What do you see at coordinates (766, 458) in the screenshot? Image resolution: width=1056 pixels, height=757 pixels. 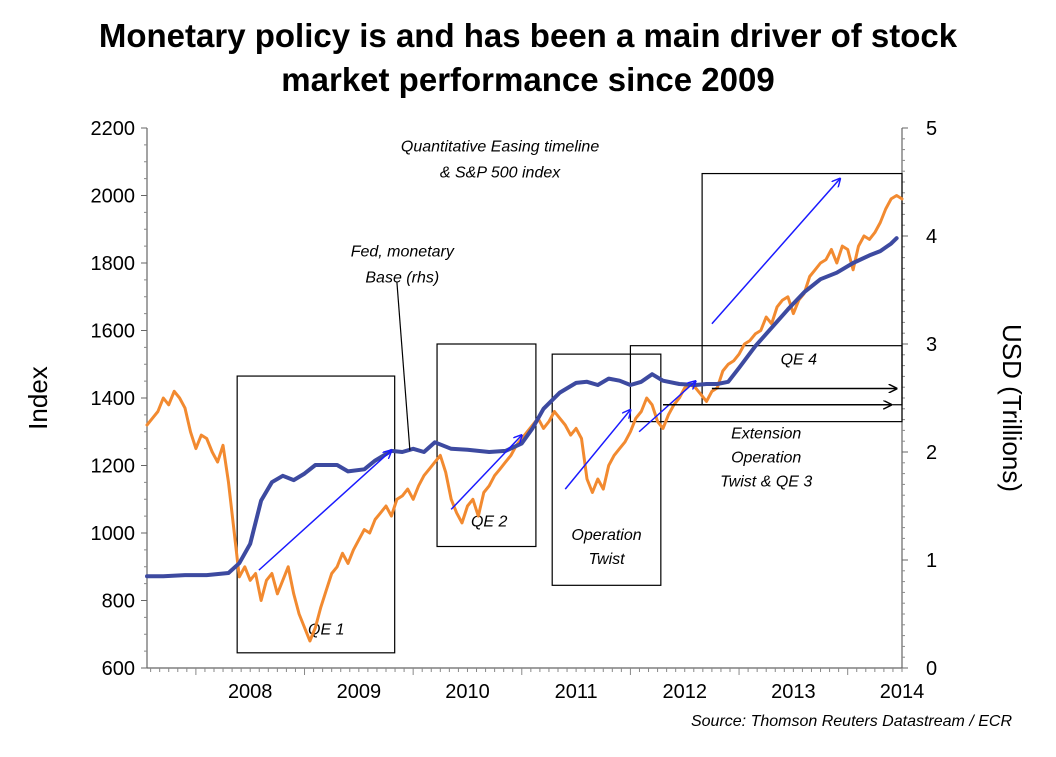 I see `qe-box-label-3-1: Operation` at bounding box center [766, 458].